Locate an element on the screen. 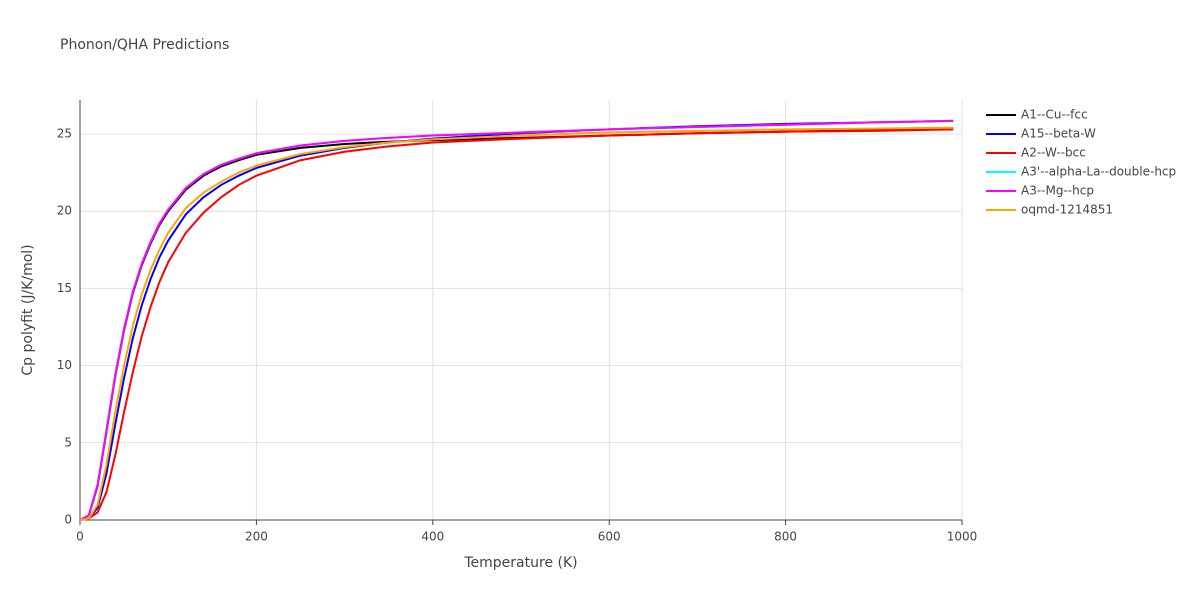 This screenshot has height=600, width=1200. x-tick-label: 200 is located at coordinates (256, 537).